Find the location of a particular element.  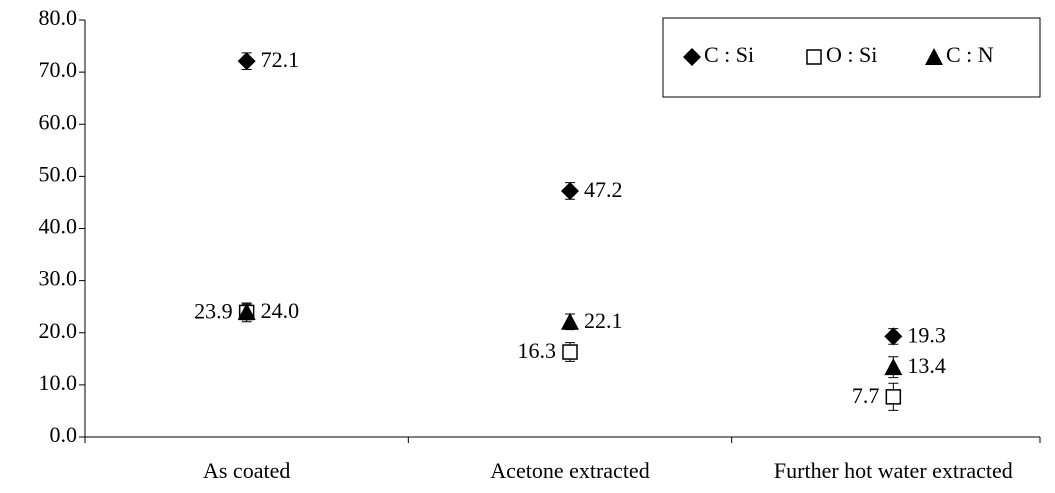

x-tick-label: Further hot water extracted is located at coordinates (893, 470).